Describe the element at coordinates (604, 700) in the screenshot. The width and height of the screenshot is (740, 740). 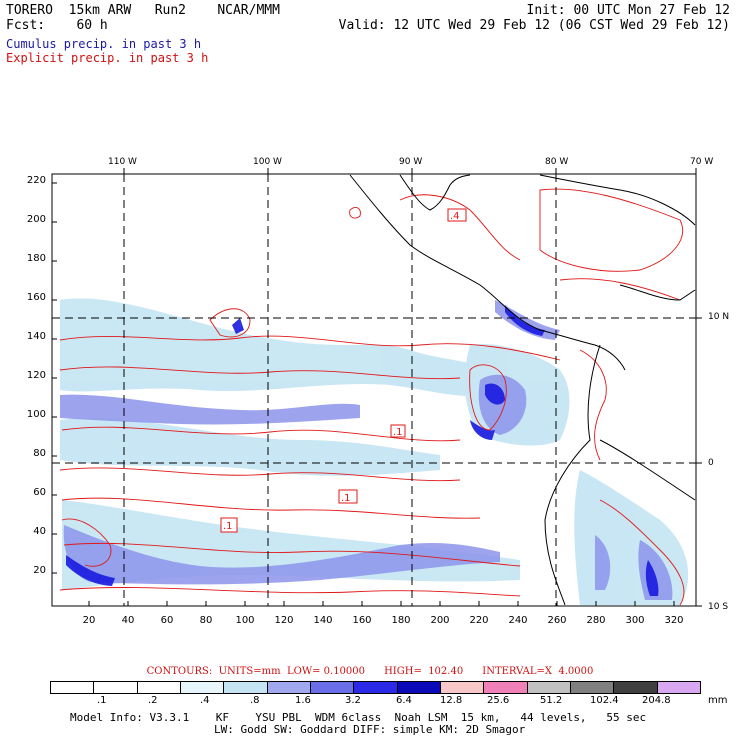
I see `colorbar-tick: 102.4` at that location.